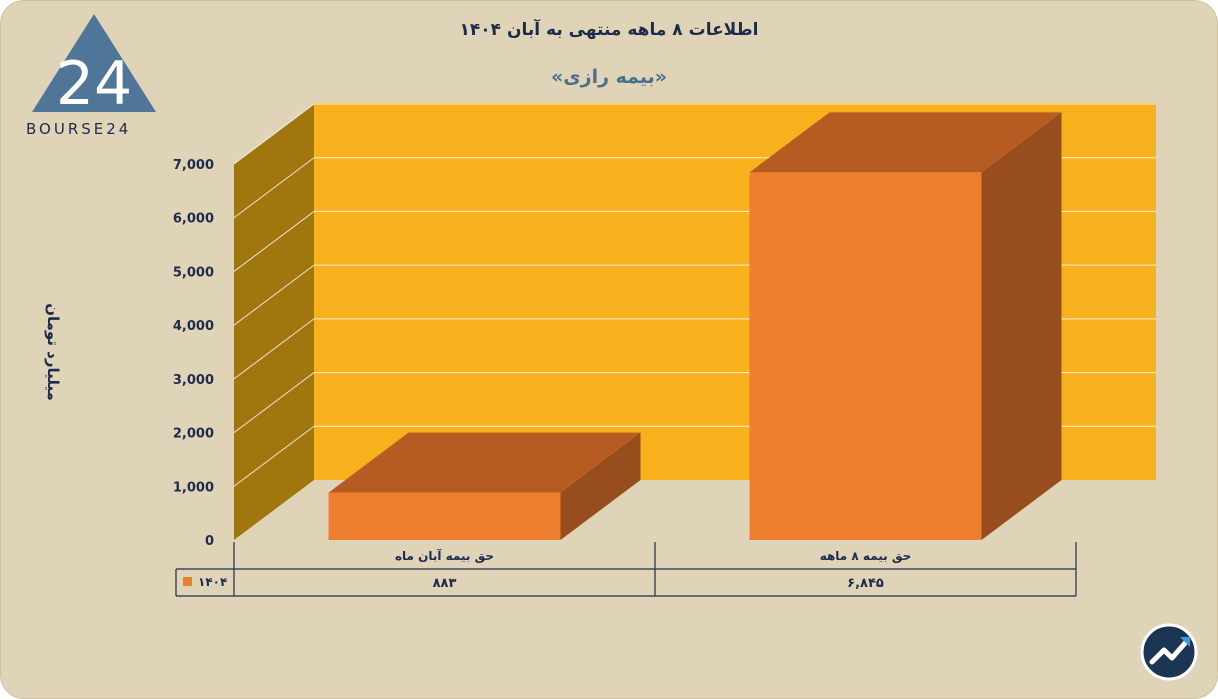 Image resolution: width=1218 pixels, height=699 pixels. What do you see at coordinates (865, 583) in the screenshot?
I see `data-label: ۶,۸۴۵` at bounding box center [865, 583].